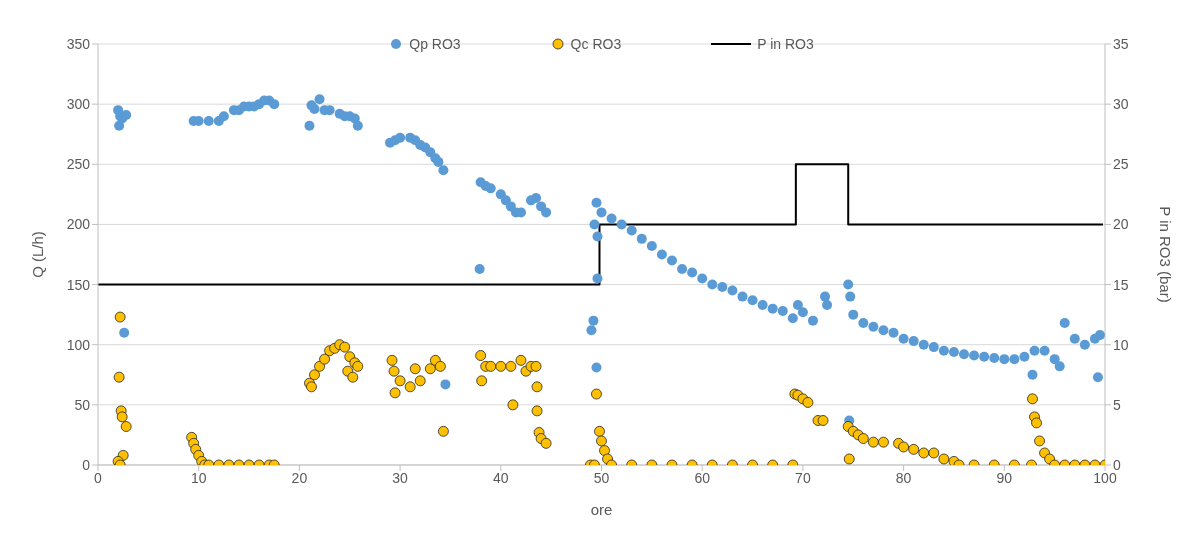  What do you see at coordinates (82, 404) in the screenshot?
I see `y-tick-label: 50` at bounding box center [82, 404].